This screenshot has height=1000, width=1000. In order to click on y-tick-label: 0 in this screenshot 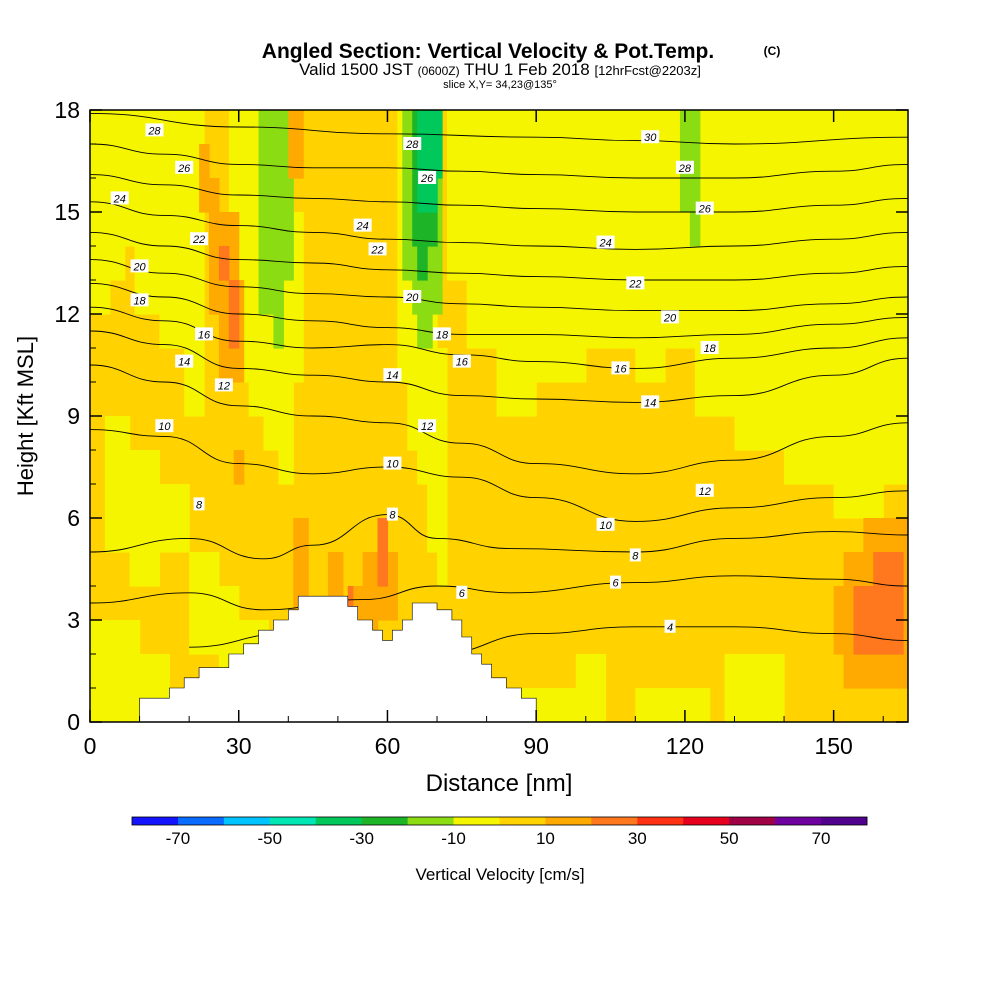, I will do `click(73, 722)`.